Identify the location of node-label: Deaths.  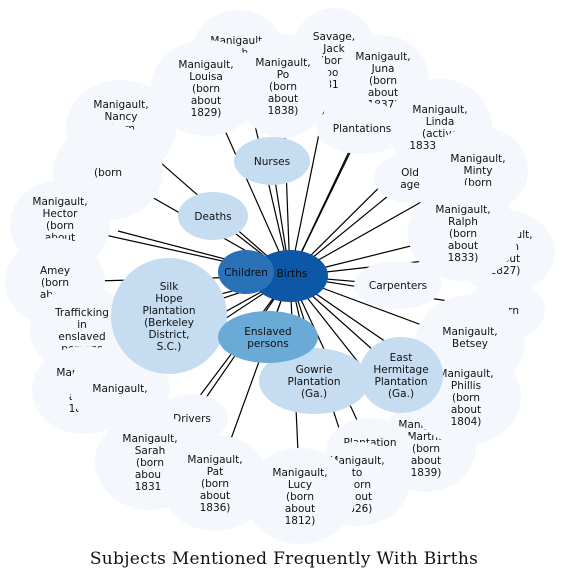
(212, 217).